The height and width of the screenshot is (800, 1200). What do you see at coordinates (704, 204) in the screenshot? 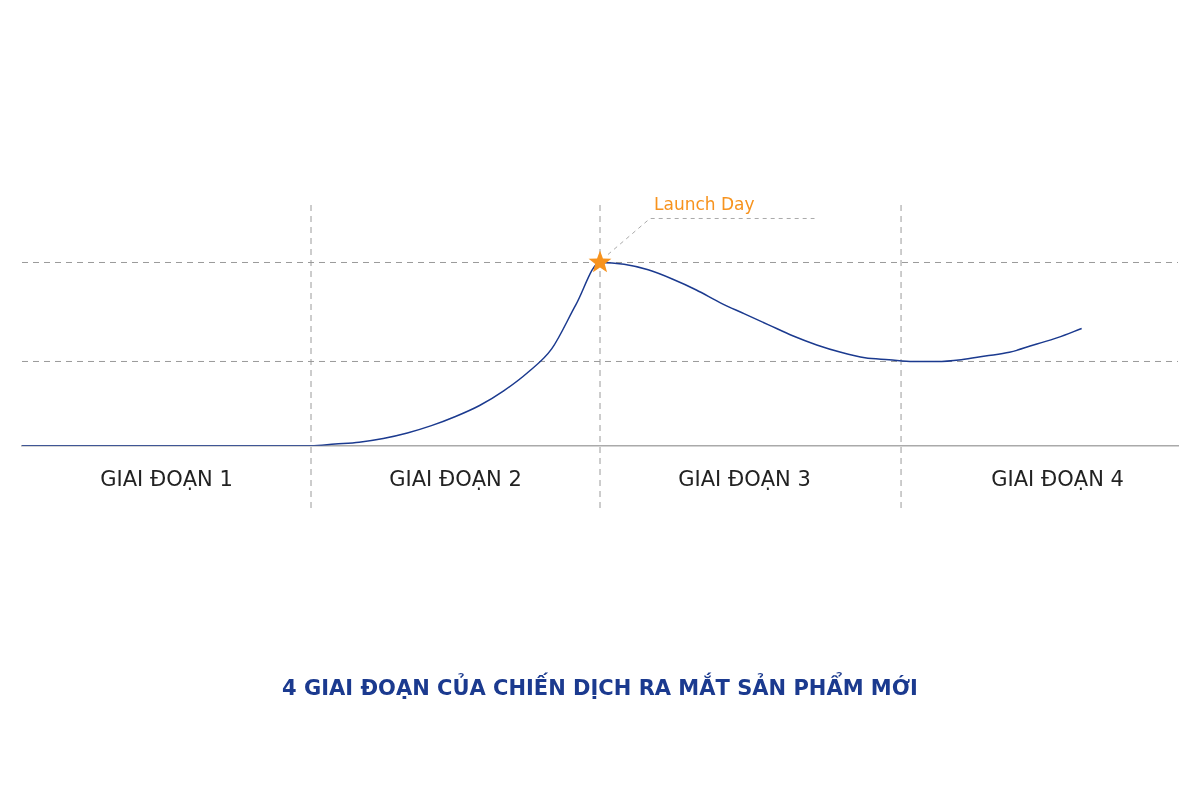
I see `text: Launch Day` at bounding box center [704, 204].